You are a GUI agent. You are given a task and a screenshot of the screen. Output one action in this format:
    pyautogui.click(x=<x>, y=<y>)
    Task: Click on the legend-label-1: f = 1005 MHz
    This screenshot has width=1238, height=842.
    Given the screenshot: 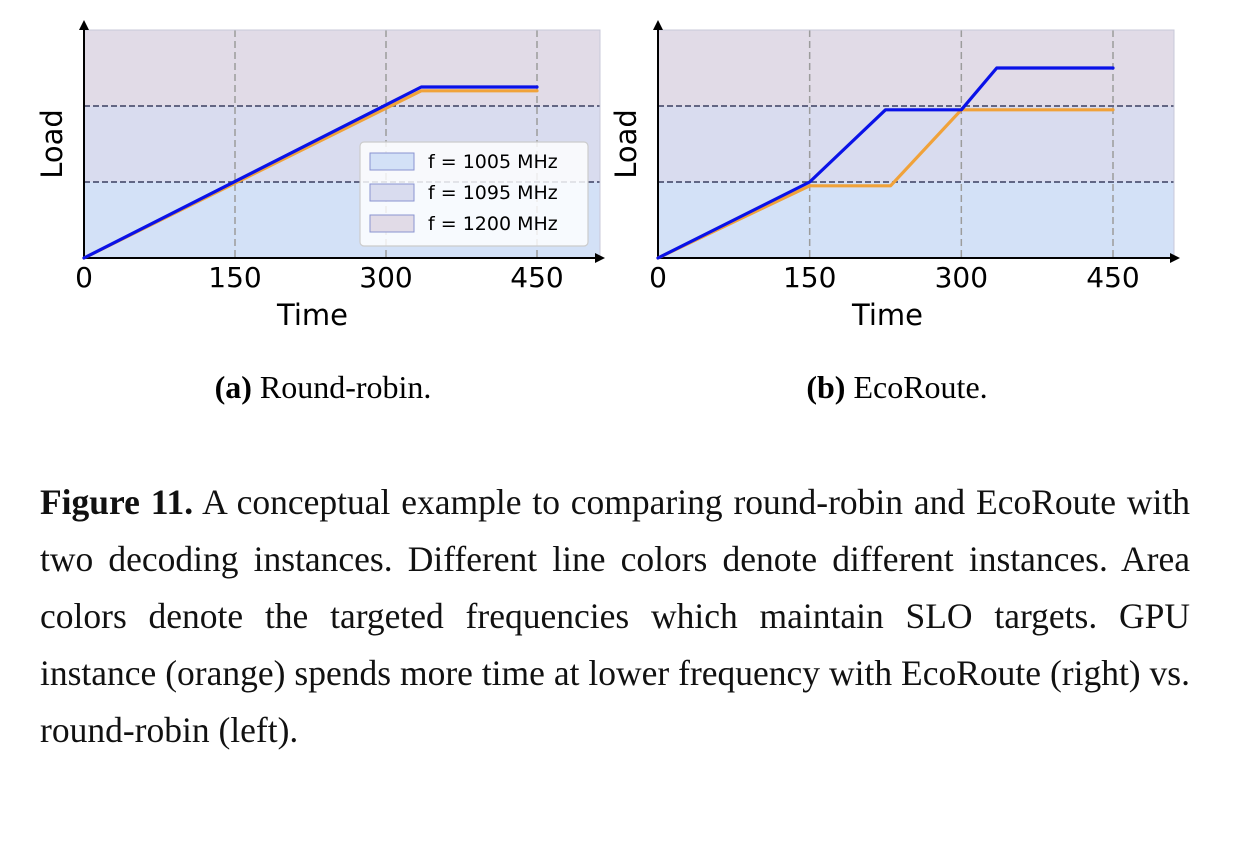 What is the action you would take?
    pyautogui.click(x=493, y=162)
    